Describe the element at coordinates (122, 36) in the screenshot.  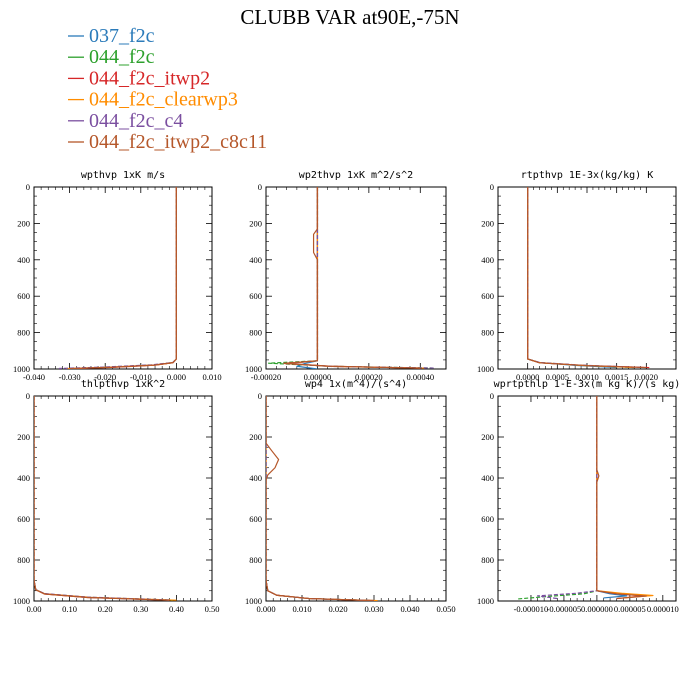
I see `legend-label: 037_f2c` at that location.